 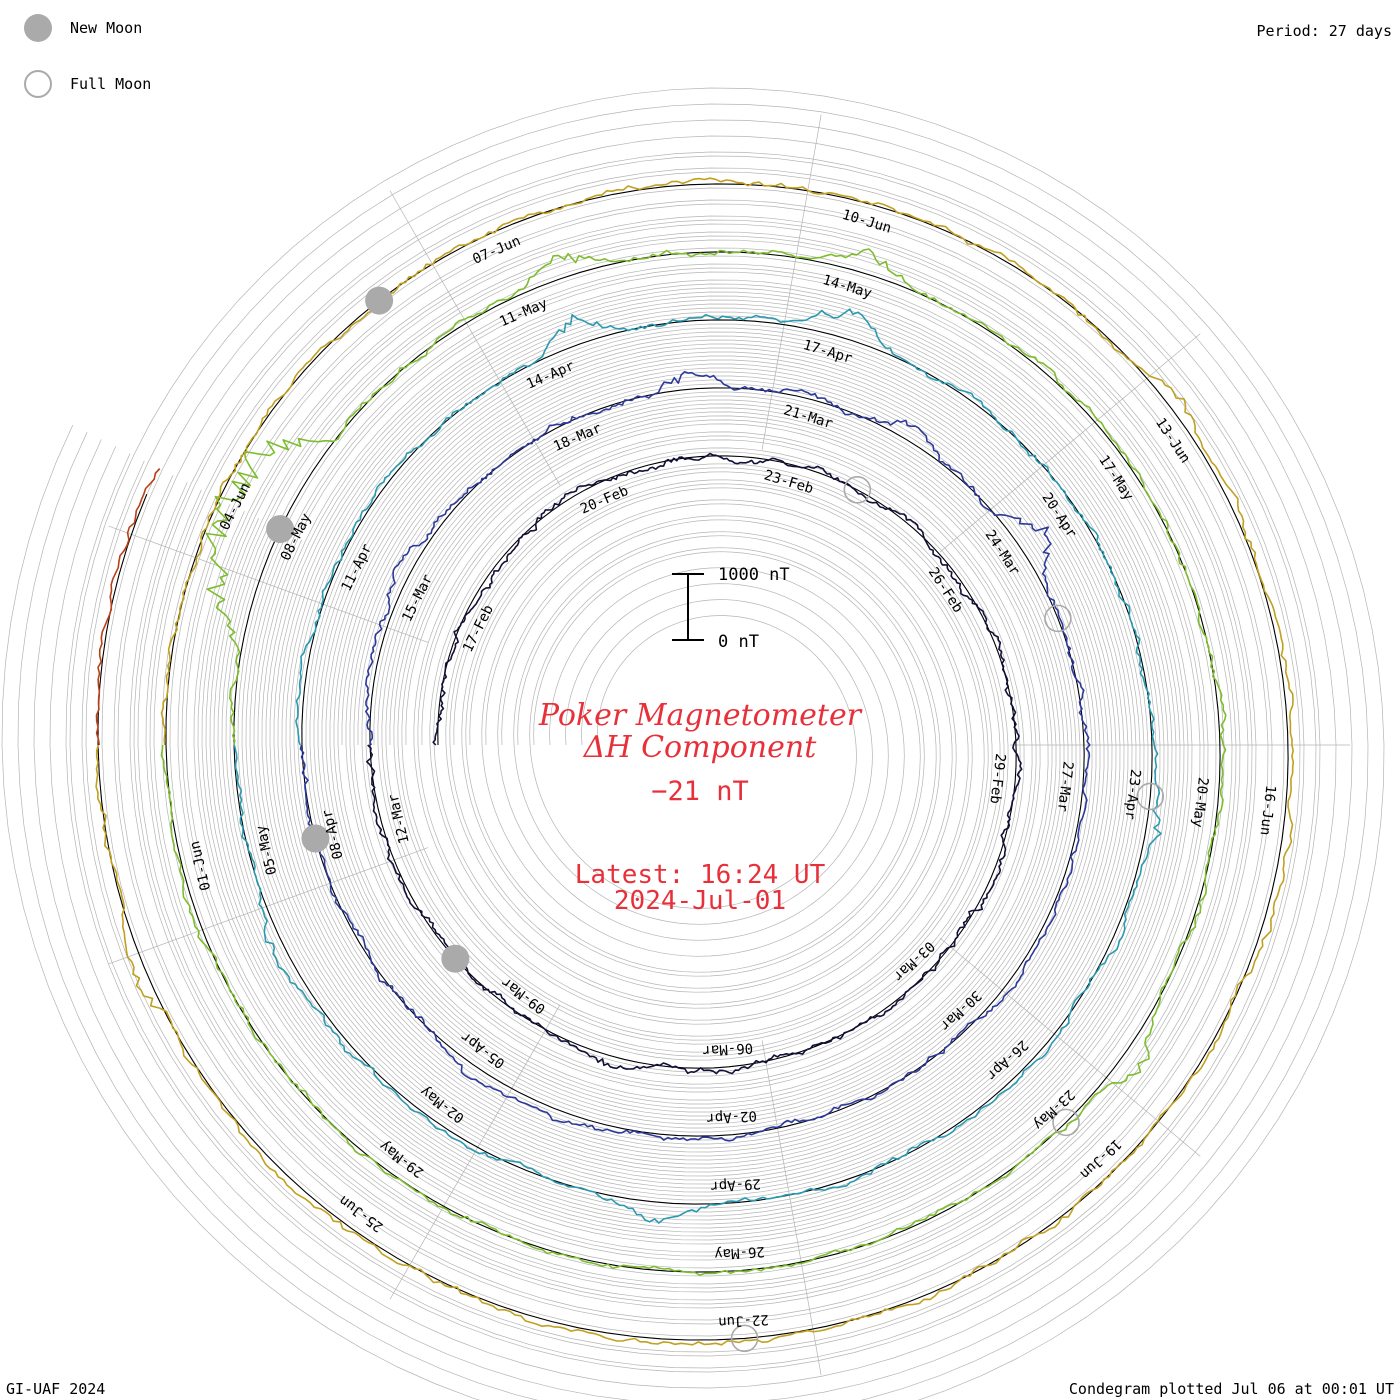 What do you see at coordinates (700, 901) in the screenshot?
I see `latest-date: 2024-Jul-01` at bounding box center [700, 901].